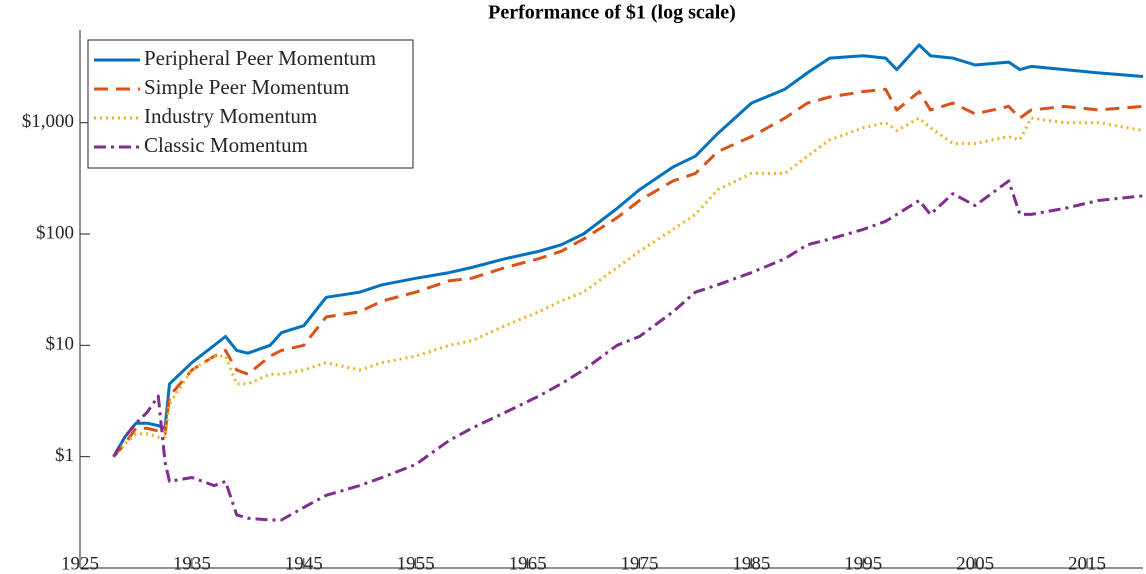 This screenshot has width=1146, height=574. I want to click on y-tick-label: $100, so click(55, 232).